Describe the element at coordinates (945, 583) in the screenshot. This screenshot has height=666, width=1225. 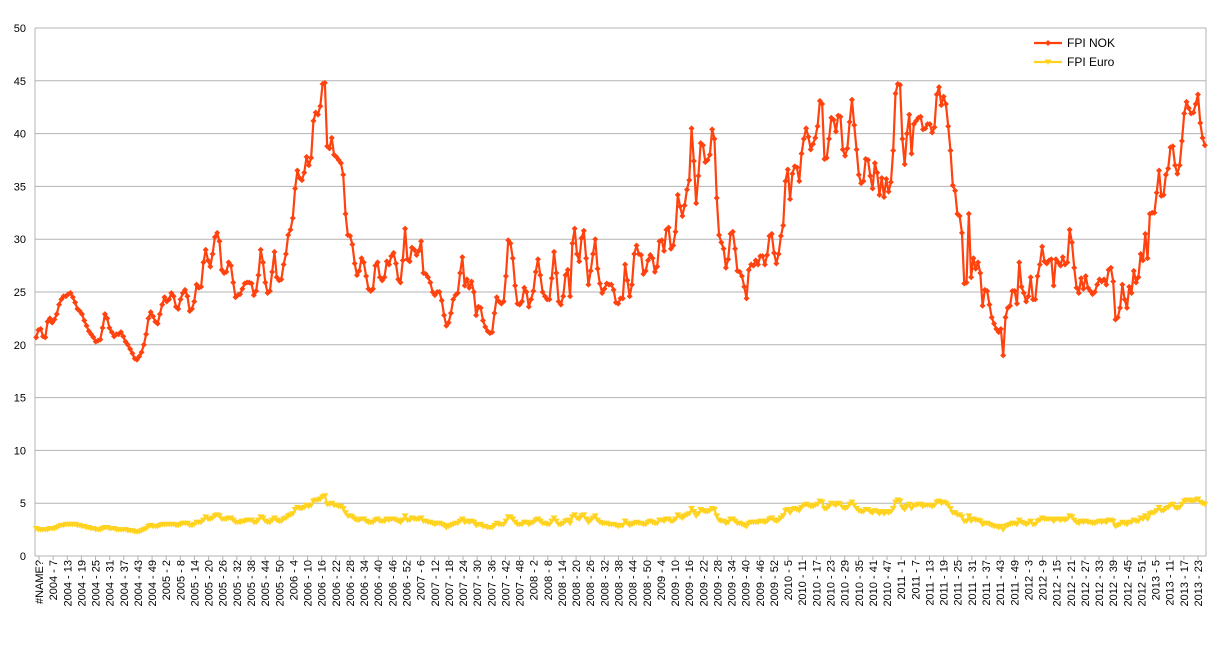
I see `x-tick-label: 2011 - 19` at that location.